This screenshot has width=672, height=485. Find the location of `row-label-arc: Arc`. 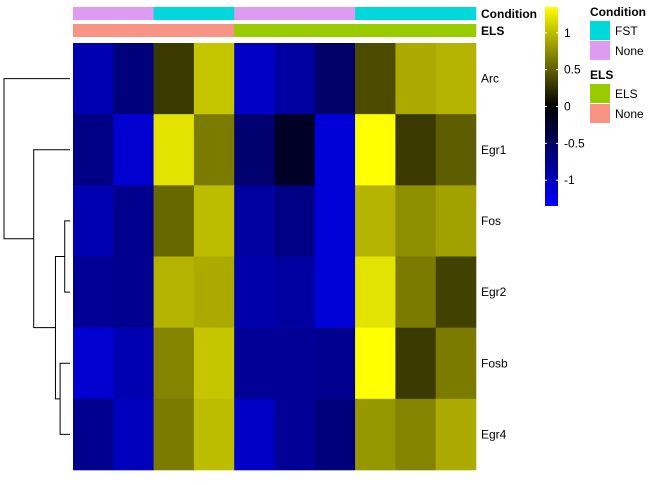

row-label-arc: Arc is located at coordinates (490, 79).